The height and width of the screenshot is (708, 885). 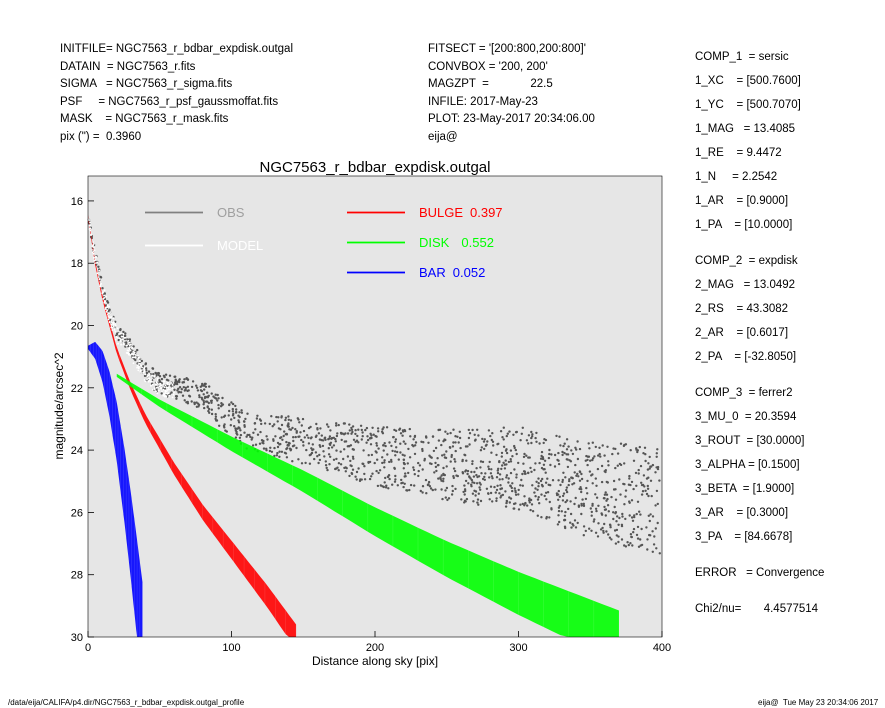 I want to click on x-tick-label: 0, so click(x=88, y=648).